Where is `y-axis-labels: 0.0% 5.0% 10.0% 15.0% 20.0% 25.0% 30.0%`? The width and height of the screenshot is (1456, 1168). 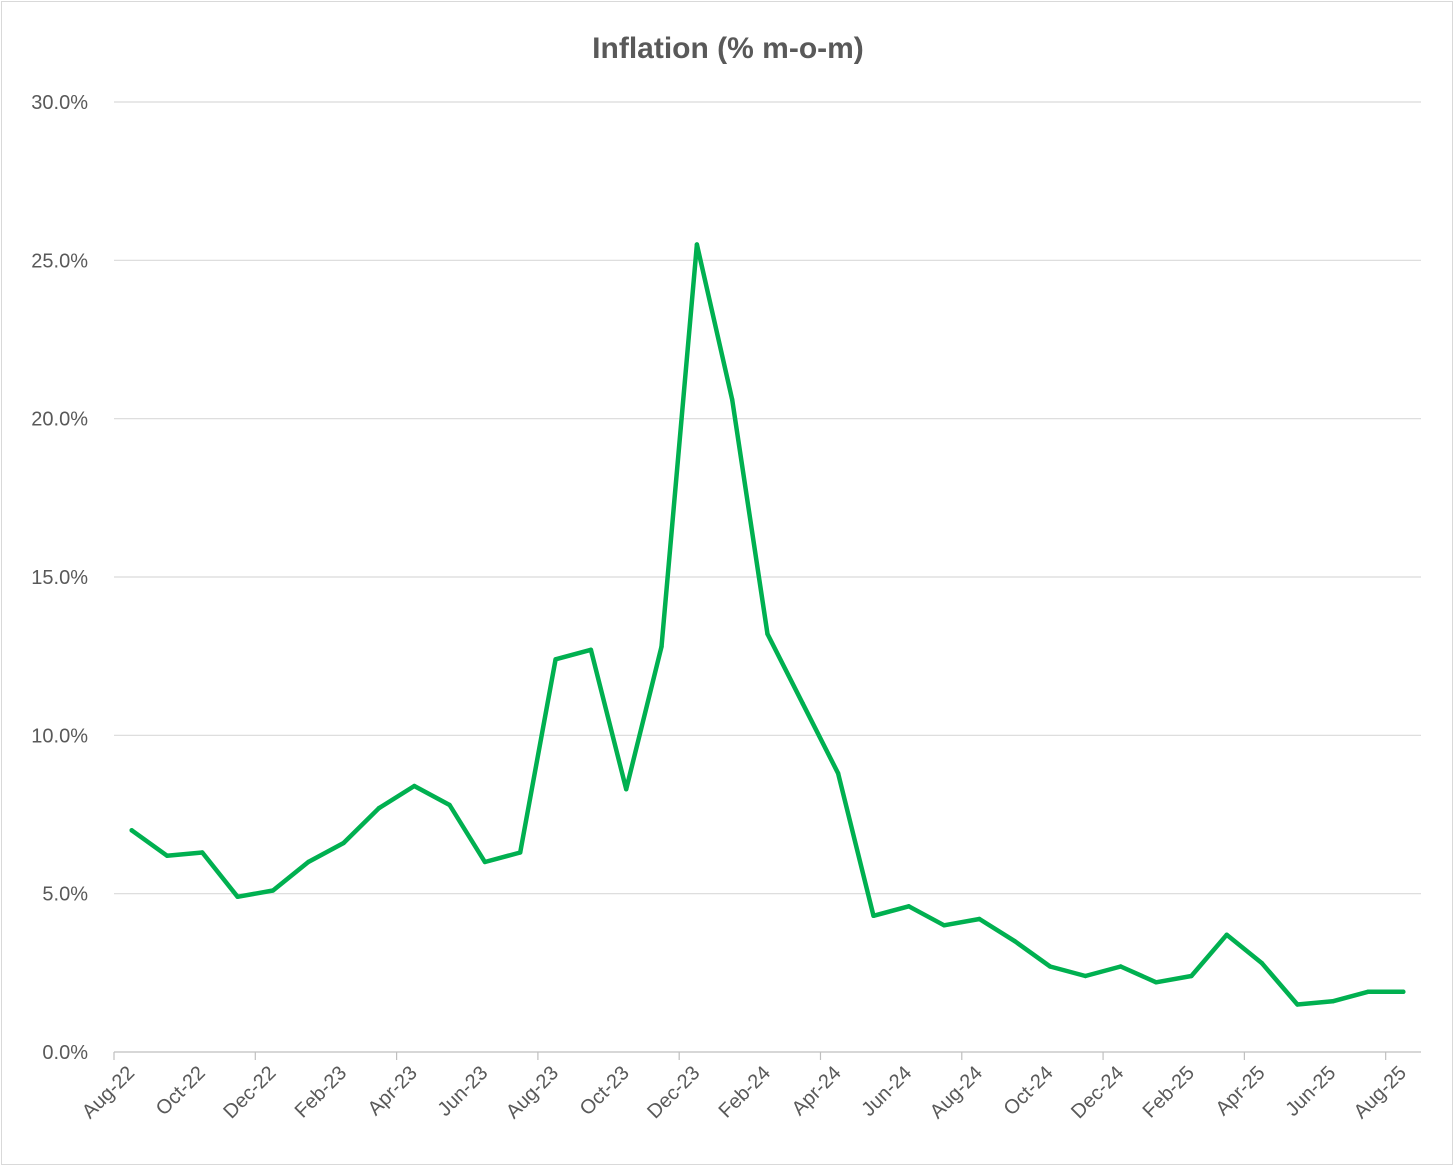 y-axis-labels: 0.0% 5.0% 10.0% 15.0% 20.0% 25.0% 30.0% is located at coordinates (59, 578).